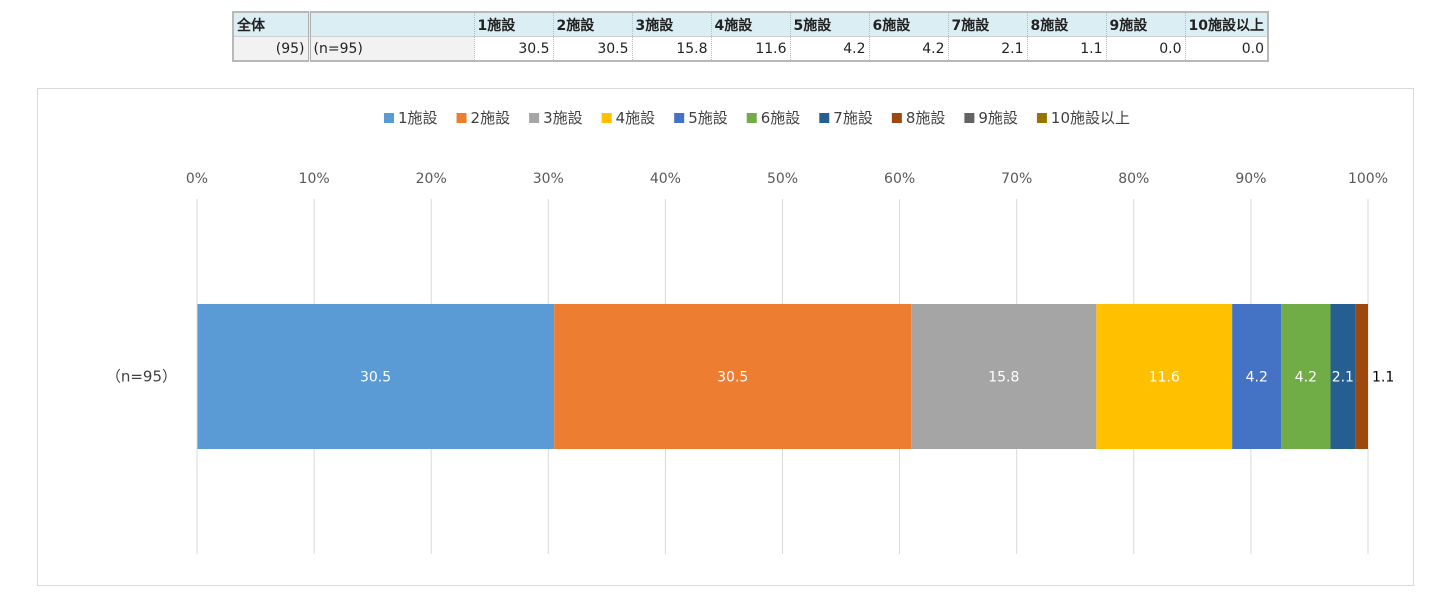  I want to click on table-header-blank, so click(391, 24).